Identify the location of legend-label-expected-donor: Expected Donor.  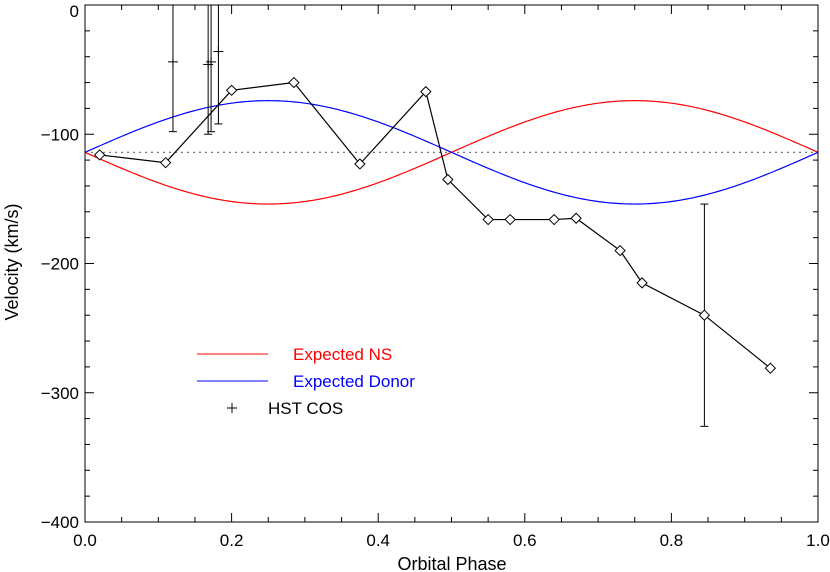
(354, 381).